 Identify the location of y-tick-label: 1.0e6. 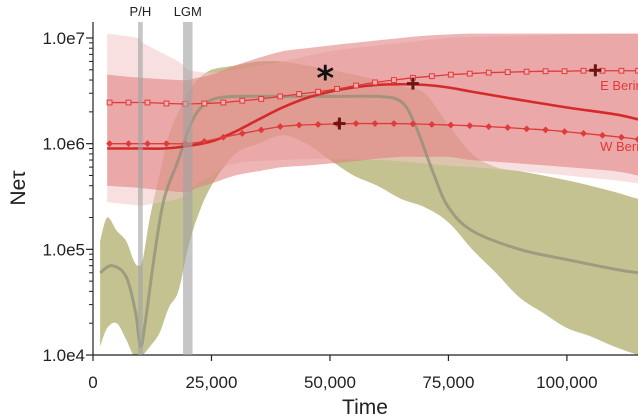
(63, 144).